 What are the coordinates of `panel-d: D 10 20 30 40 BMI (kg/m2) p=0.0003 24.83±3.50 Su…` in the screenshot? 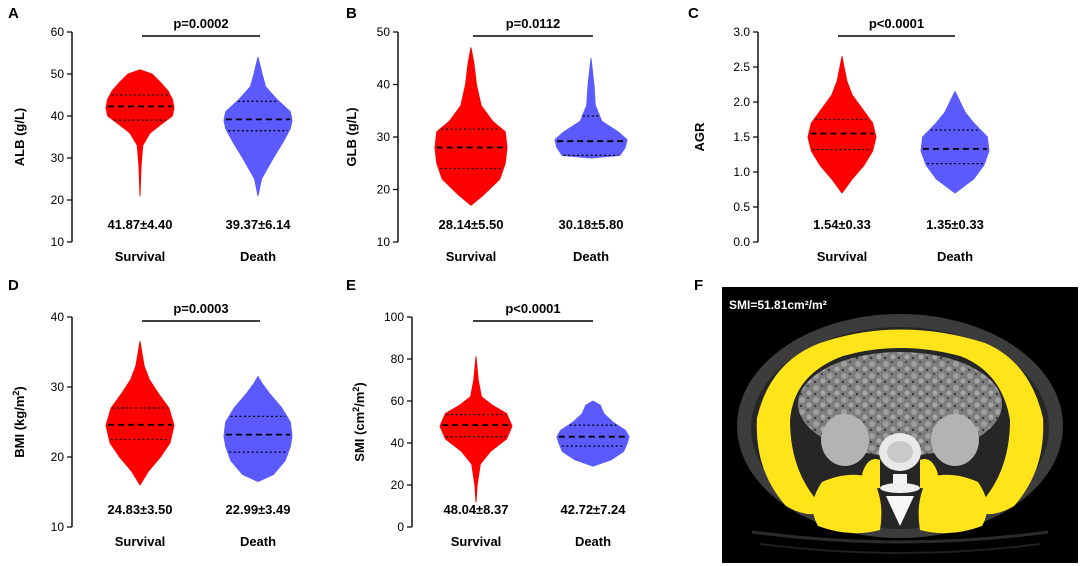 It's located at (150, 413).